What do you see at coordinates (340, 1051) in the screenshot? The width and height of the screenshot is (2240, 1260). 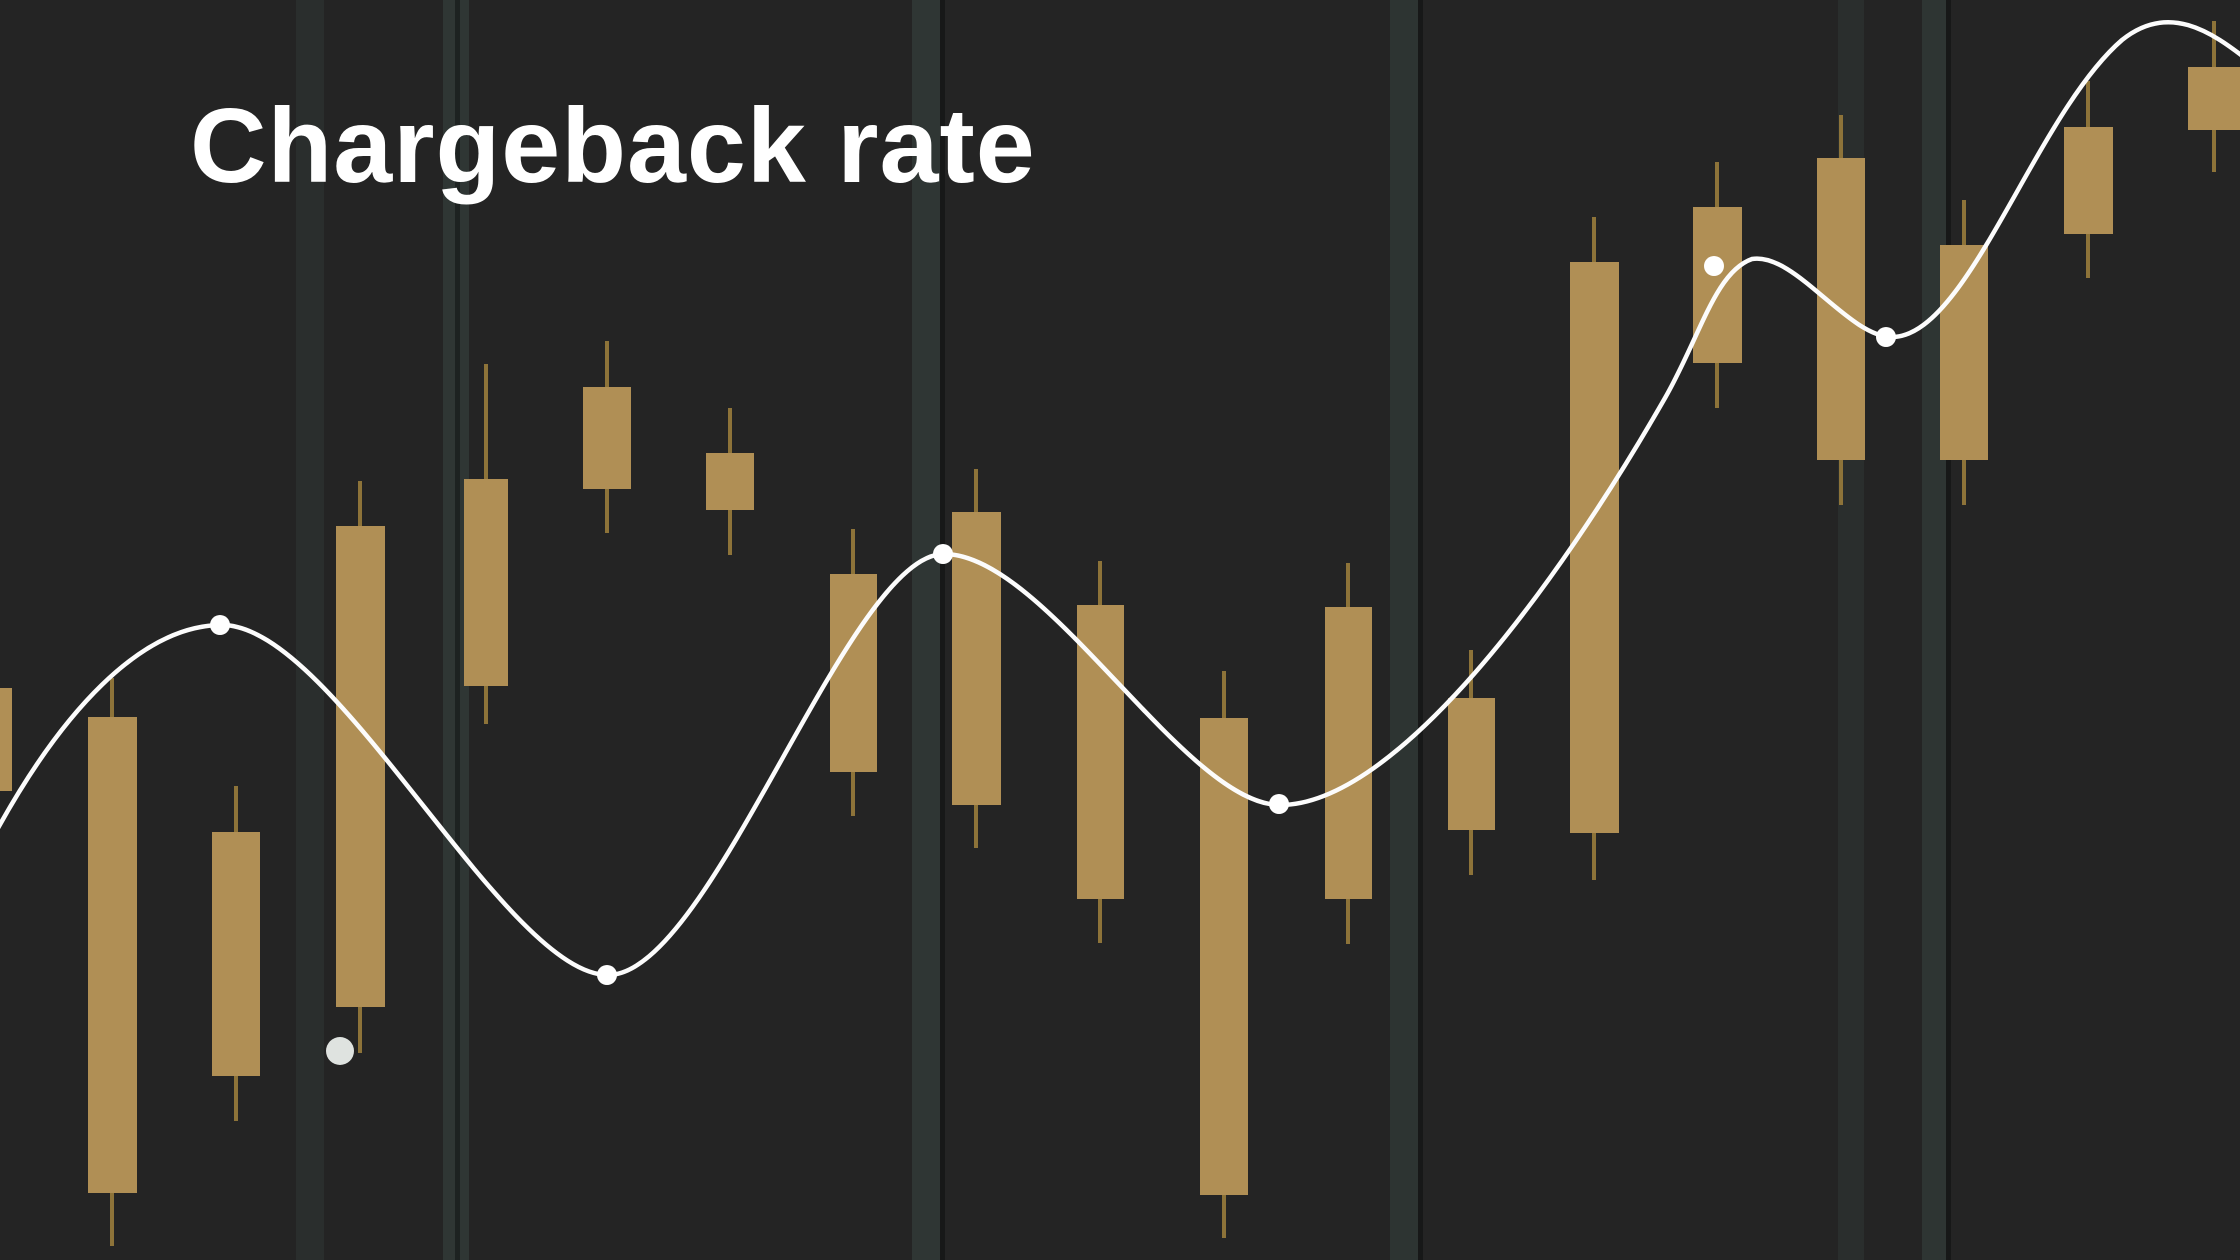 I see `muted-point` at bounding box center [340, 1051].